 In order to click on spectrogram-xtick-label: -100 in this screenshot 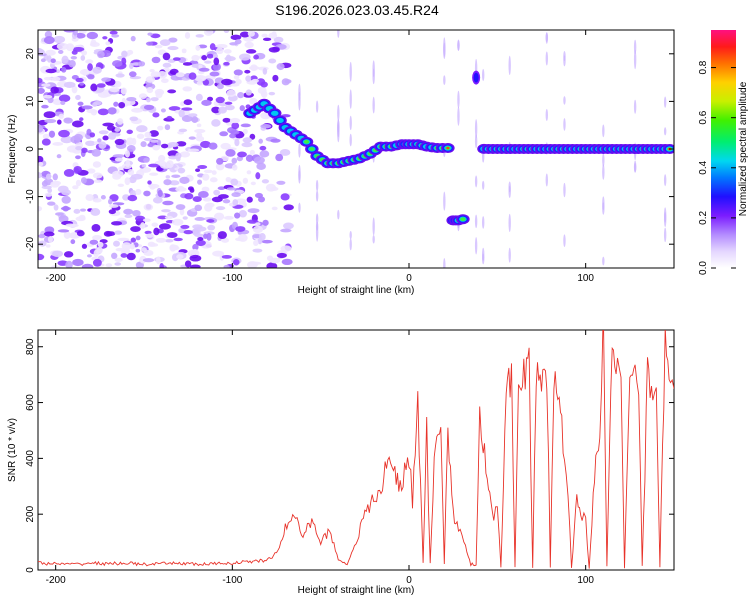, I will do `click(232, 278)`.